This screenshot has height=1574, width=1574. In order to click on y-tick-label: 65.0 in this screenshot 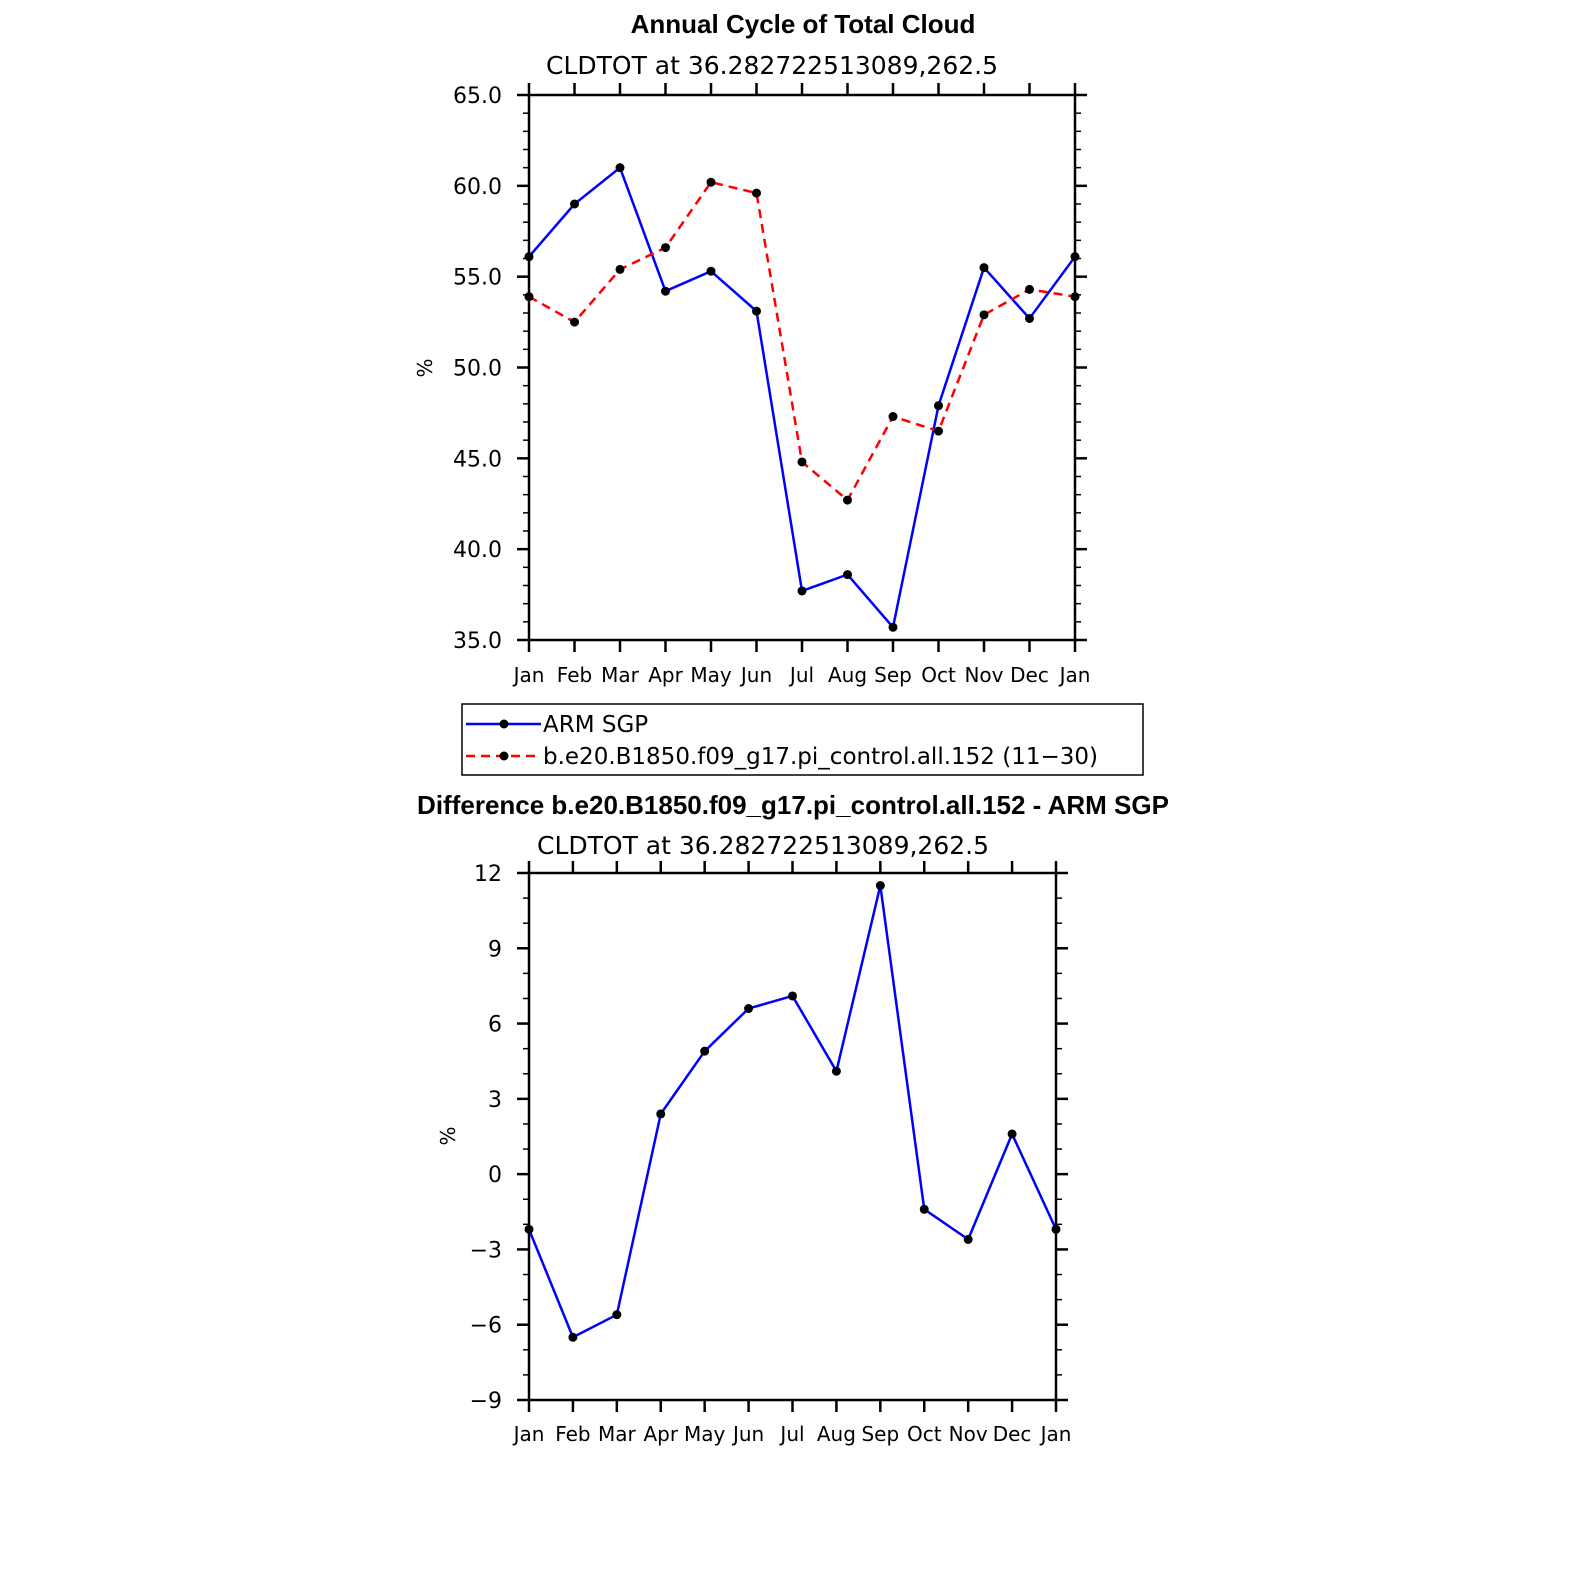, I will do `click(477, 96)`.